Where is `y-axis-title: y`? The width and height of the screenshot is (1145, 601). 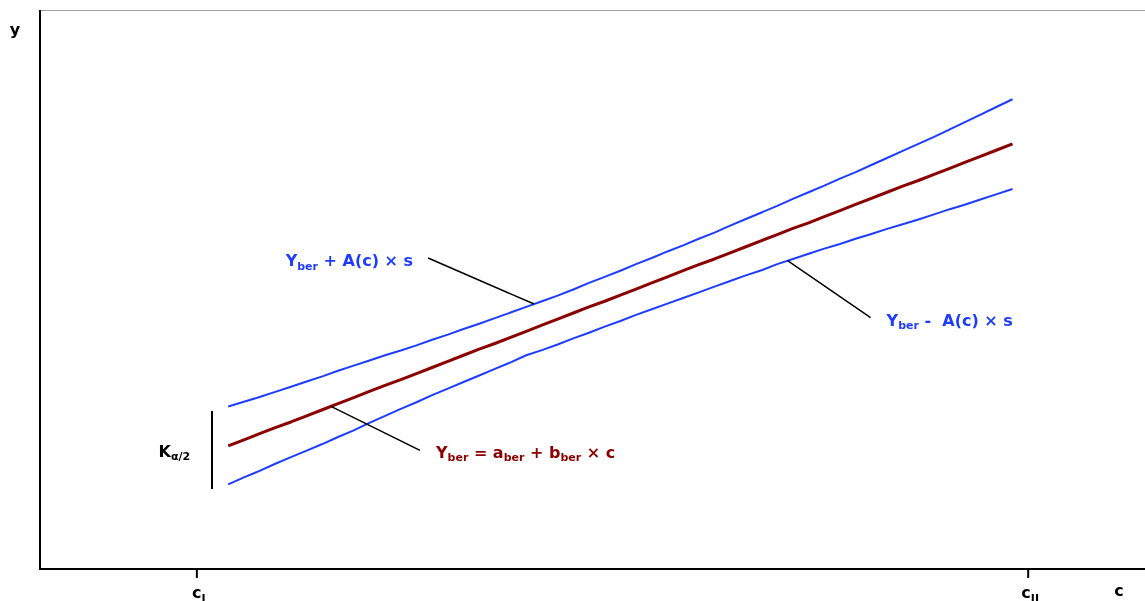
y-axis-title: y is located at coordinates (15, 30).